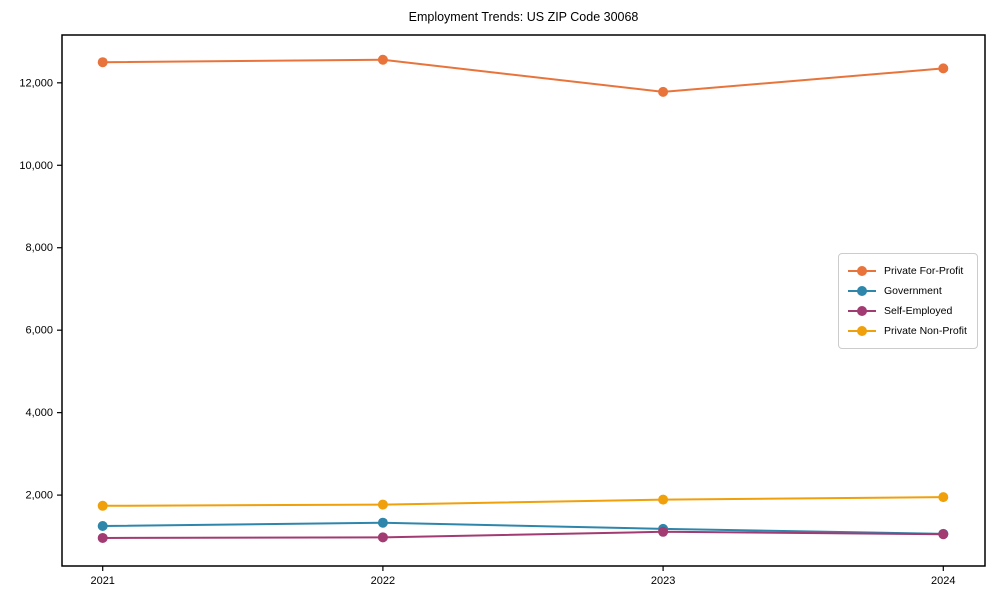  I want to click on legend-item-private-non-profit: Private Non-Profit, so click(907, 331).